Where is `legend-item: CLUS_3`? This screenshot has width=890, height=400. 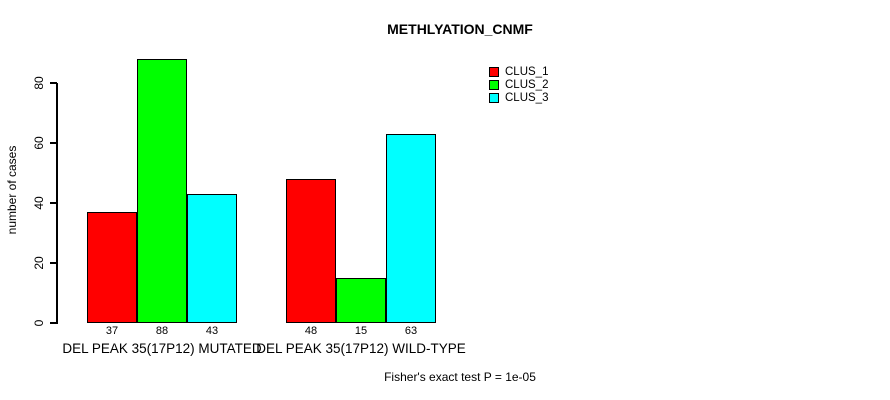
legend-item: CLUS_3 is located at coordinates (518, 97).